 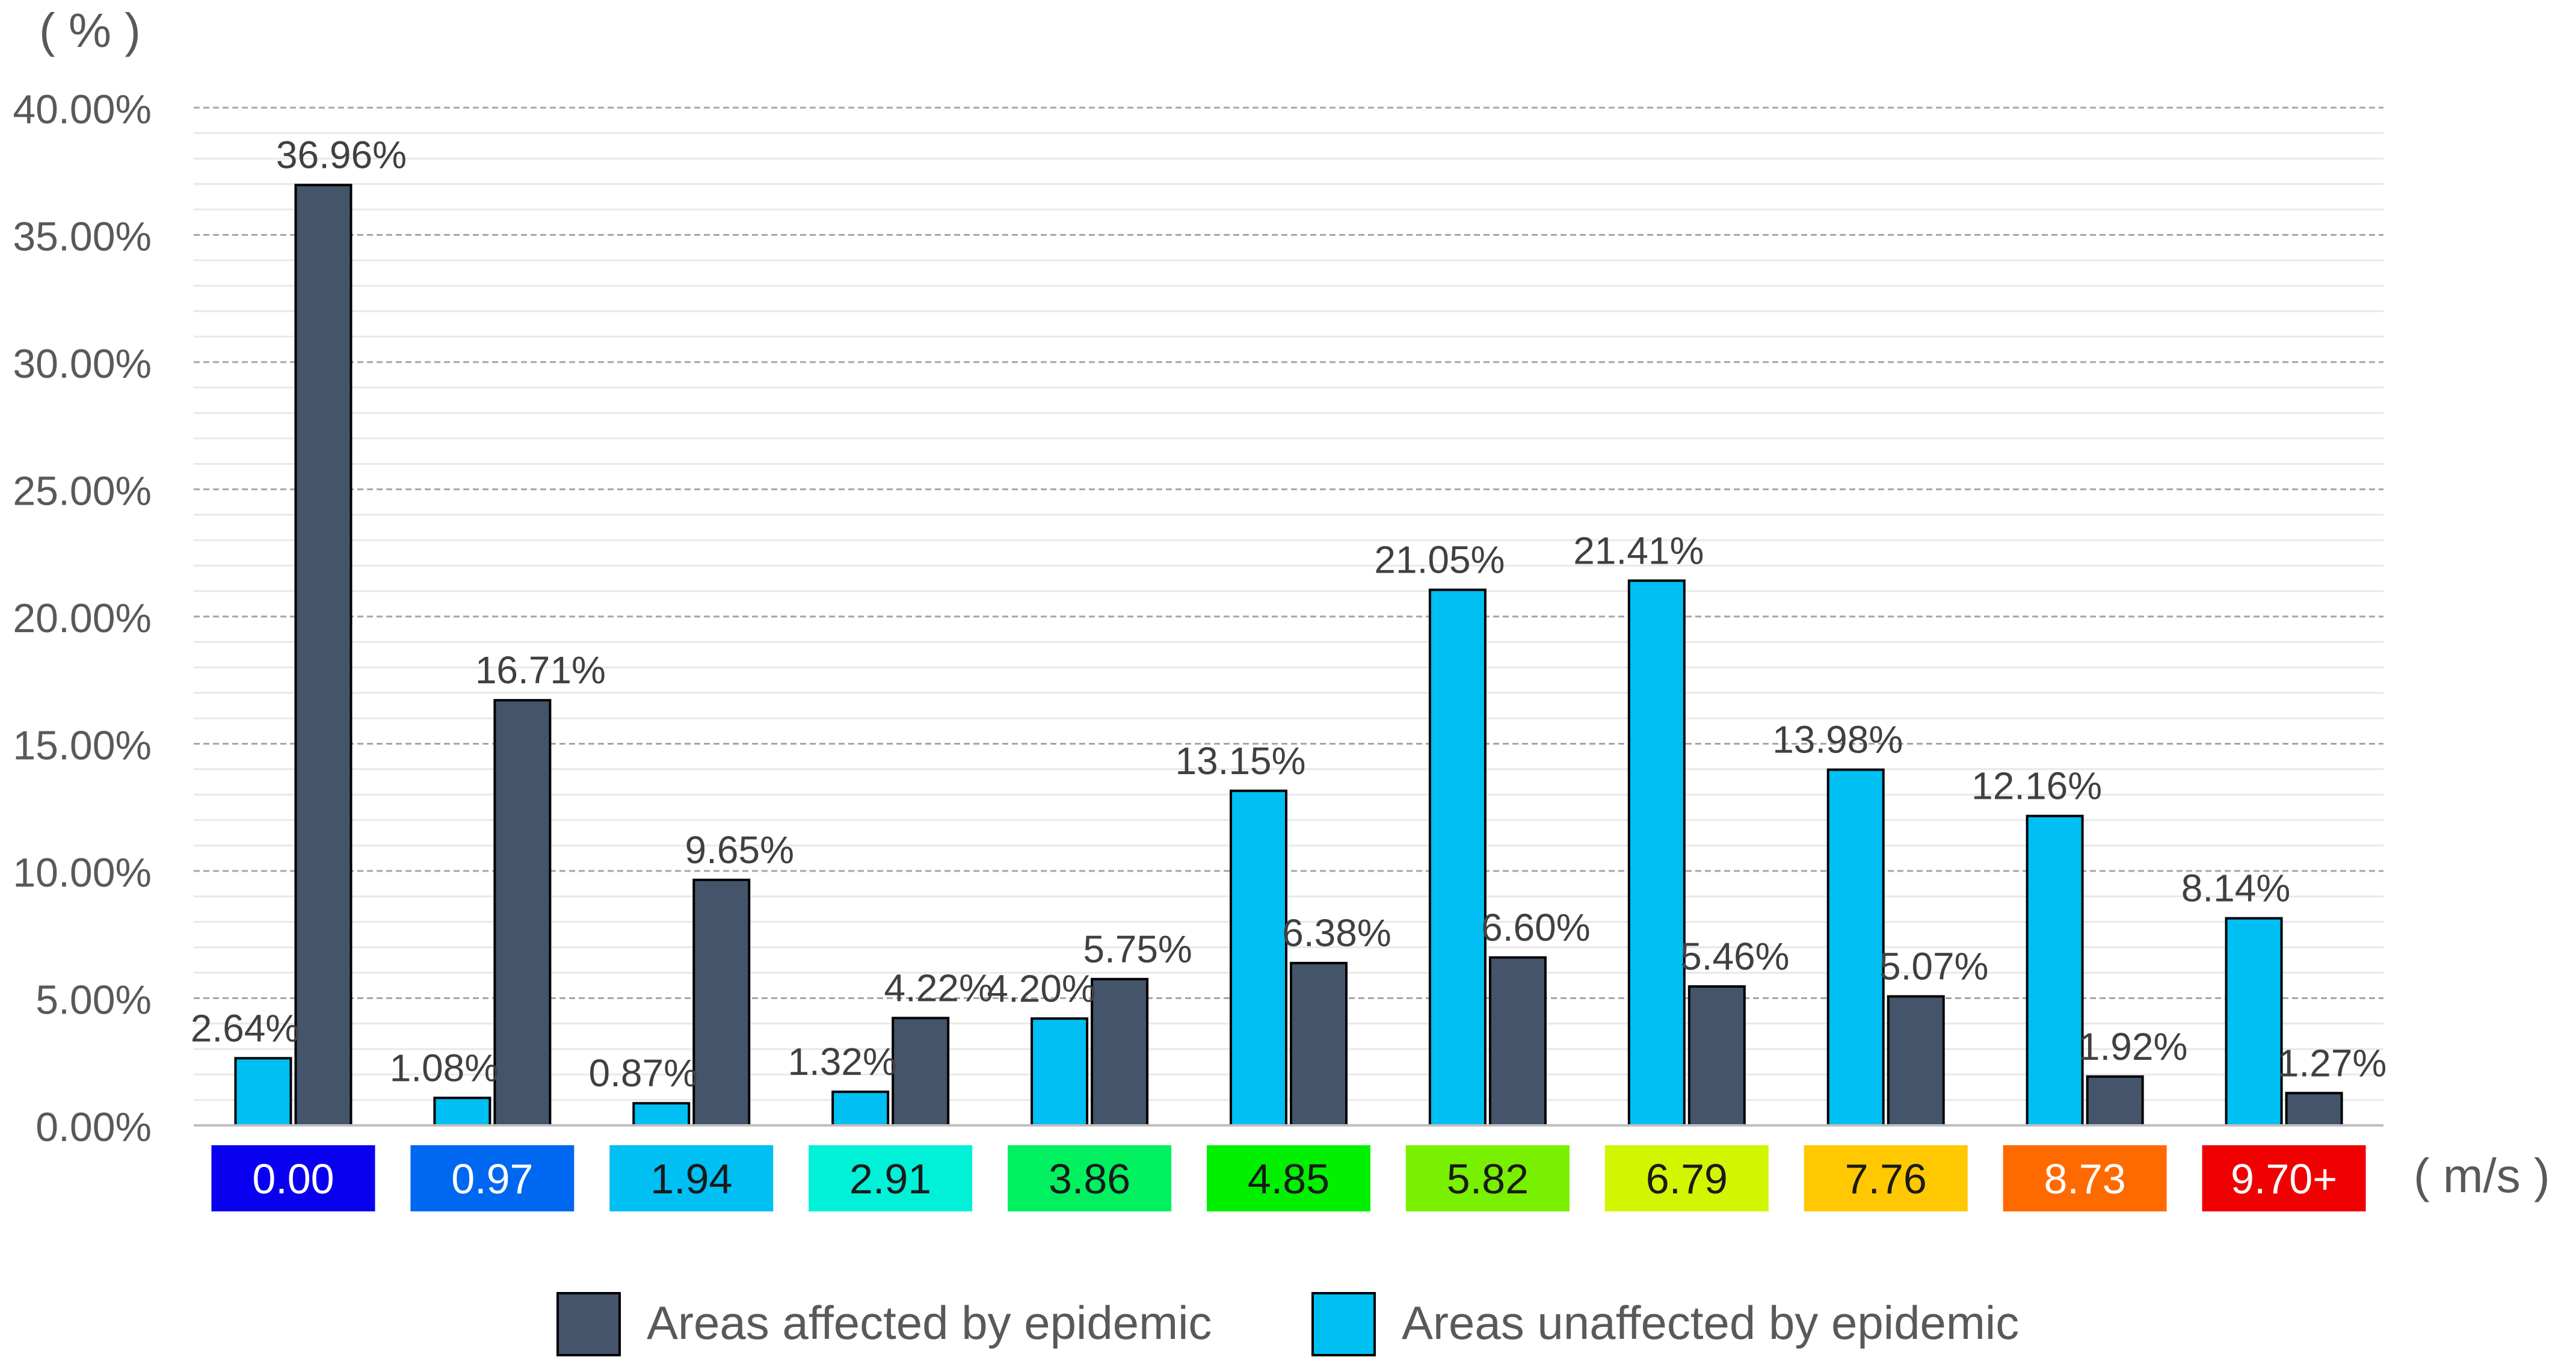 What do you see at coordinates (1041, 988) in the screenshot?
I see `data-label-unaffected: 4.20%` at bounding box center [1041, 988].